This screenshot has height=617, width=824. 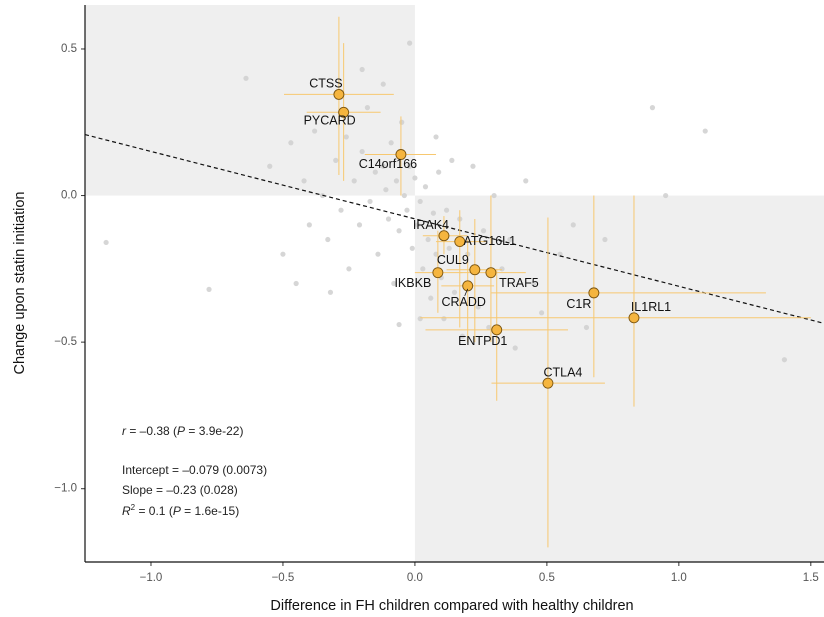 I want to click on annotation: R2 = 0.1 (P = 1.6e-15), so click(x=180, y=511).